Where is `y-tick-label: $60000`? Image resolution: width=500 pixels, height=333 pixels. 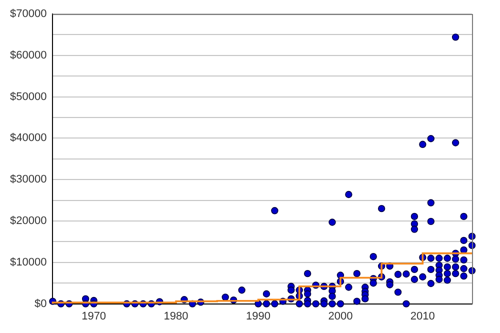 y-tick-label: $60000 is located at coordinates (28, 55).